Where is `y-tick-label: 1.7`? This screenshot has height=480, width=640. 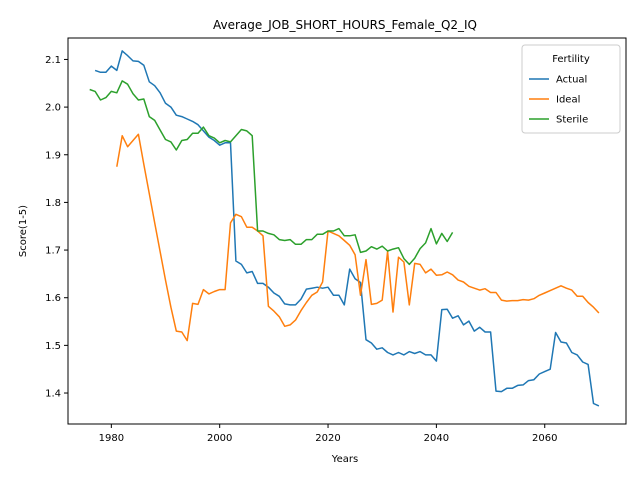 y-tick-label: 1.7 is located at coordinates (53, 251).